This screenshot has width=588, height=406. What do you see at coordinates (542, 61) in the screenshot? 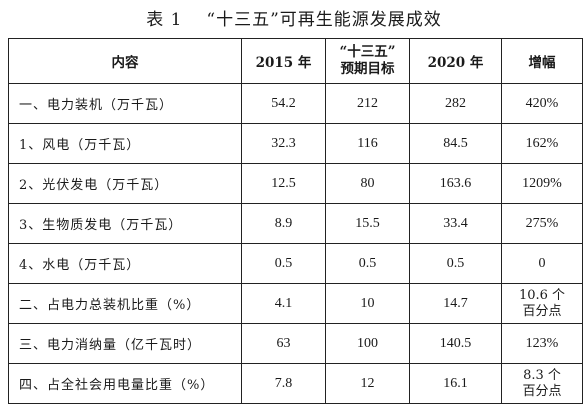
I see `header-growth: 增幅` at bounding box center [542, 61].